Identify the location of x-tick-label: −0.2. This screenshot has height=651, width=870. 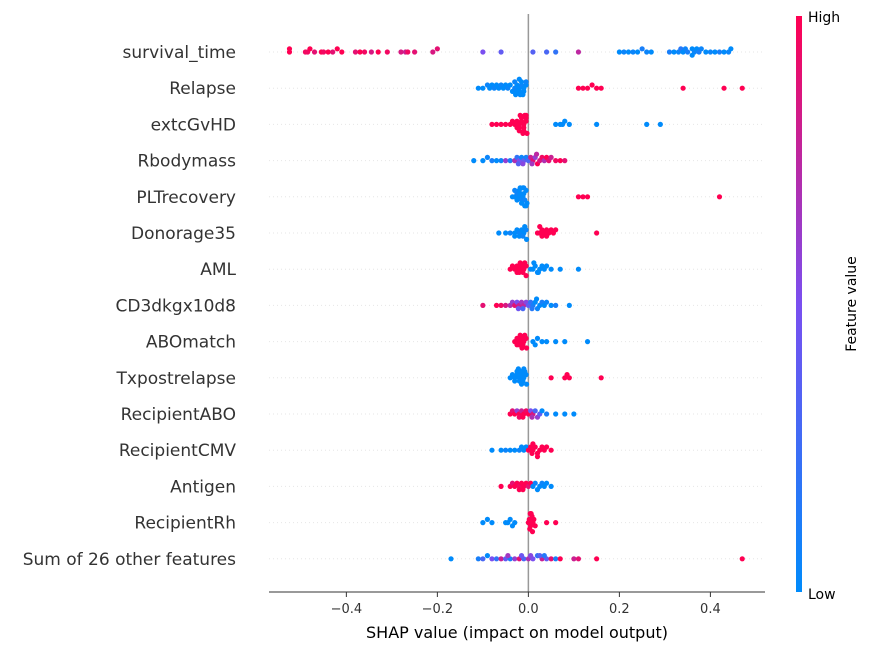
(438, 609).